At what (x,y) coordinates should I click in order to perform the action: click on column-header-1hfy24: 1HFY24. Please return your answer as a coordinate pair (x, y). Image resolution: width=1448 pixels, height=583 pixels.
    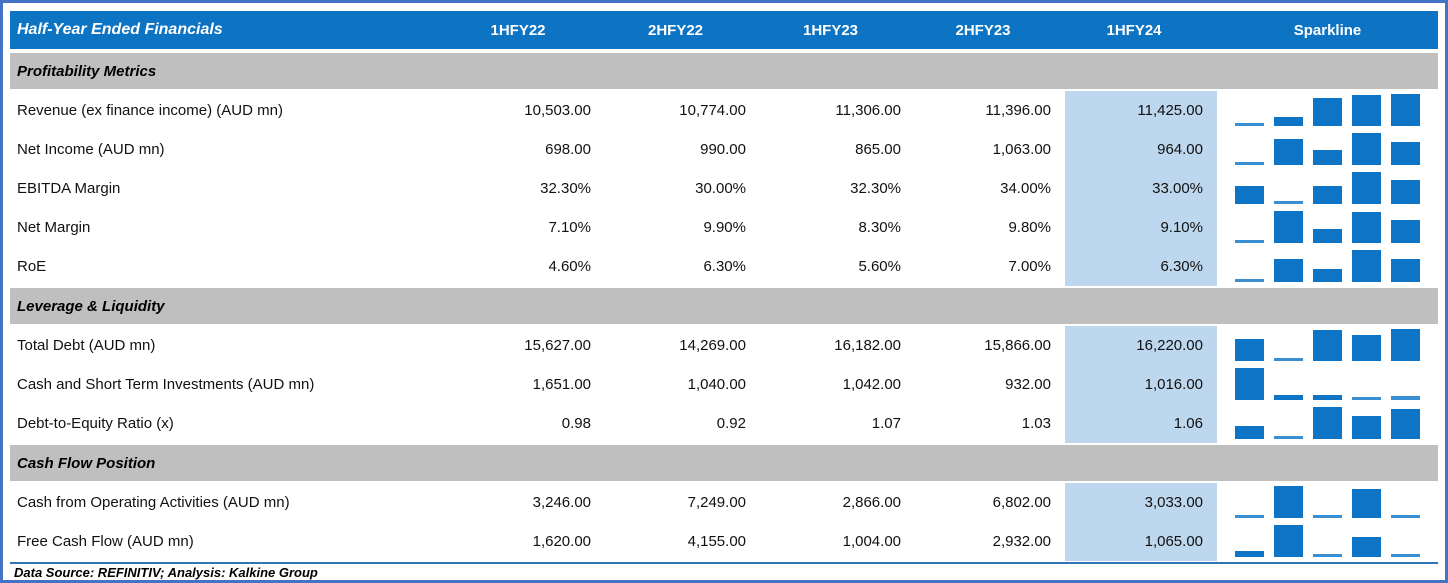
    Looking at the image, I should click on (1134, 30).